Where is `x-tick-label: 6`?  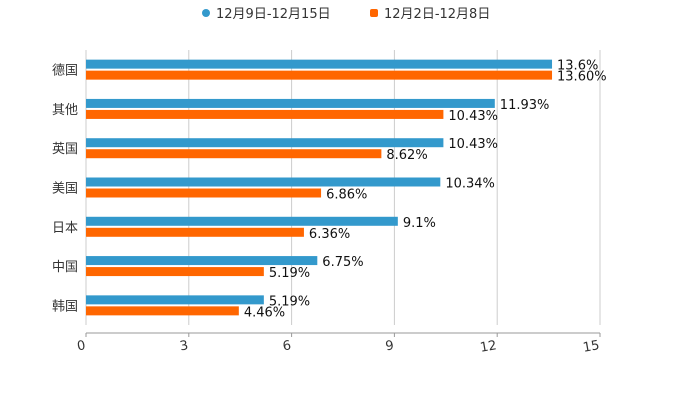
x-tick-label: 6 is located at coordinates (287, 346).